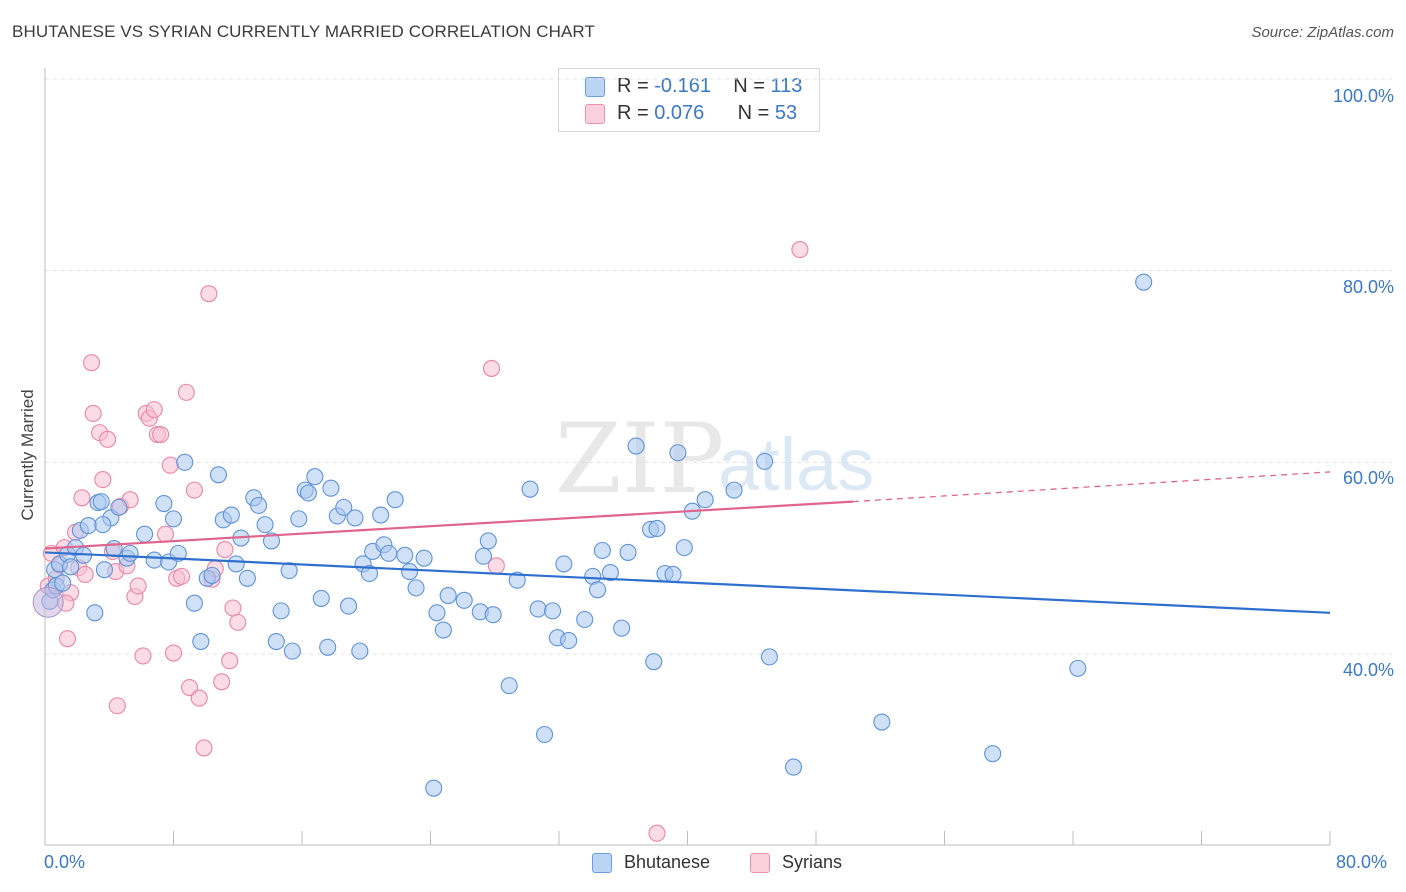 This screenshot has width=1406, height=892. I want to click on y-tick-label: 100.0%, so click(1363, 96).